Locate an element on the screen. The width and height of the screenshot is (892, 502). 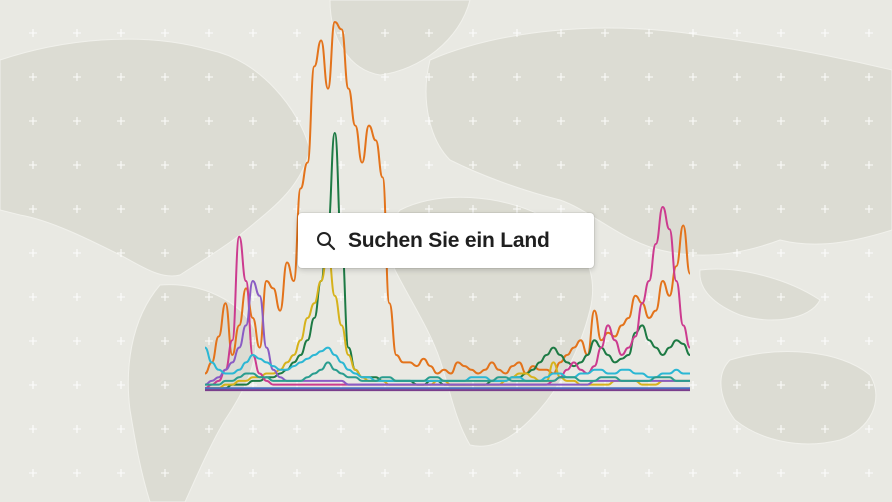
country-search-box: Suchen Sie ein Land is located at coordinates (446, 240).